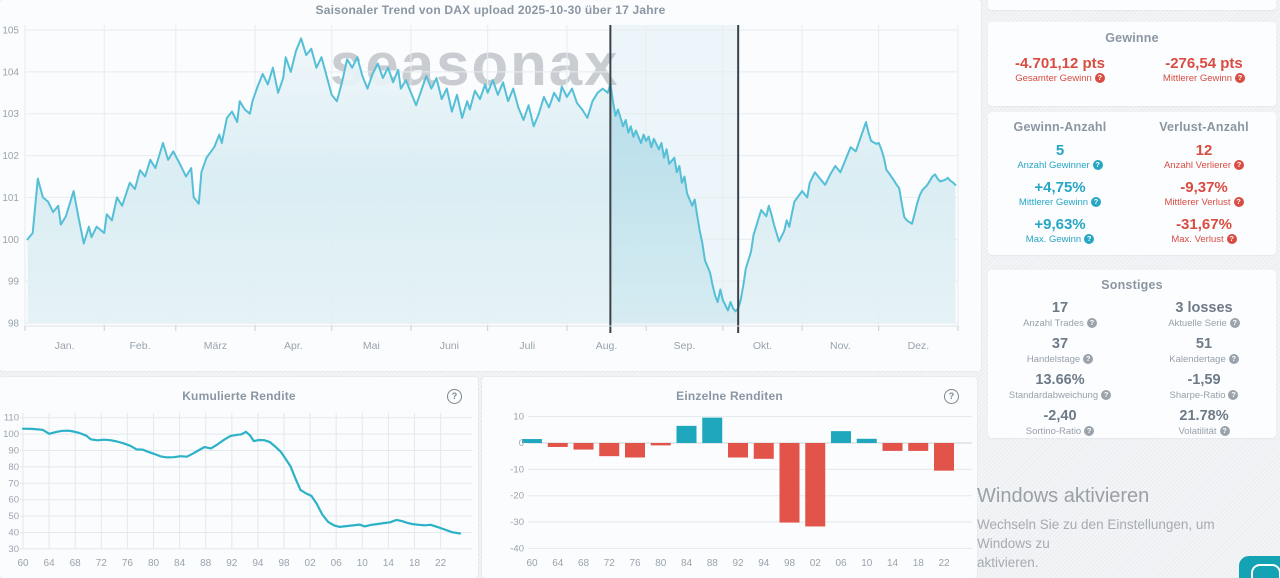 The height and width of the screenshot is (578, 1280). What do you see at coordinates (1132, 38) in the screenshot?
I see `gewinne-panel-title: Gewinne` at bounding box center [1132, 38].